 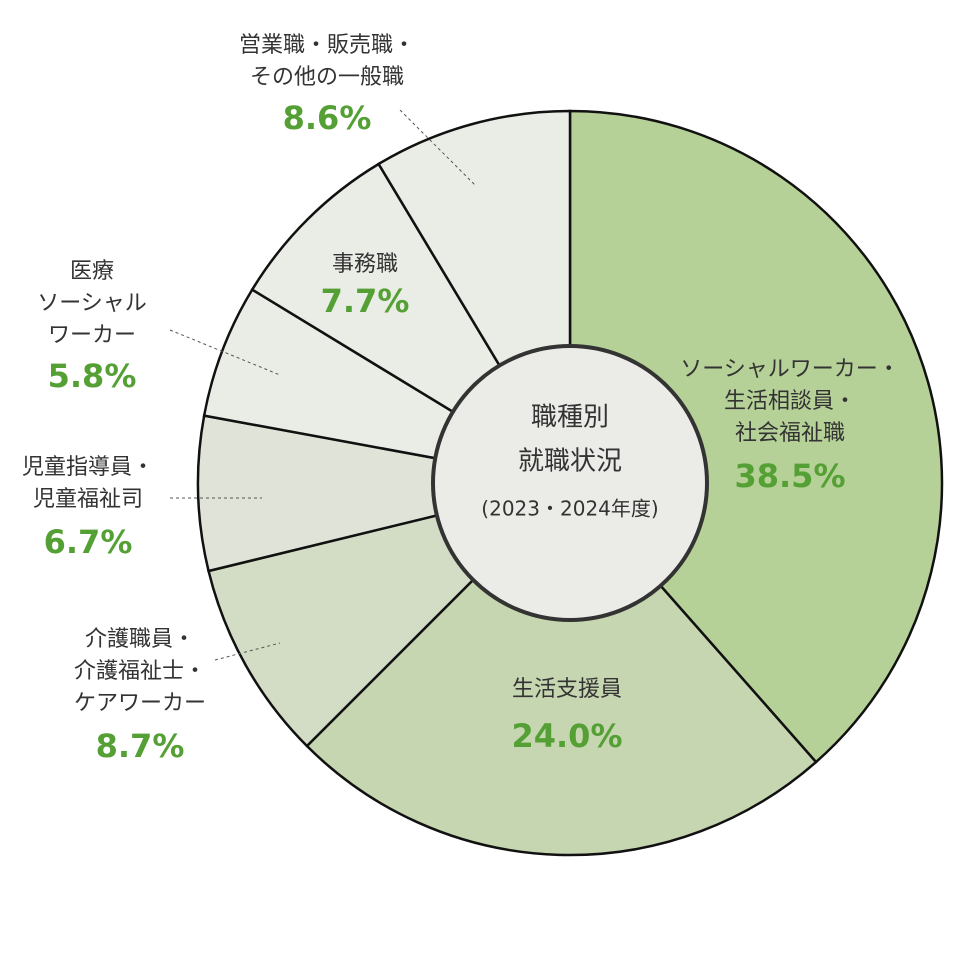 I want to click on slice-label: 児童福祉司, so click(x=88, y=499).